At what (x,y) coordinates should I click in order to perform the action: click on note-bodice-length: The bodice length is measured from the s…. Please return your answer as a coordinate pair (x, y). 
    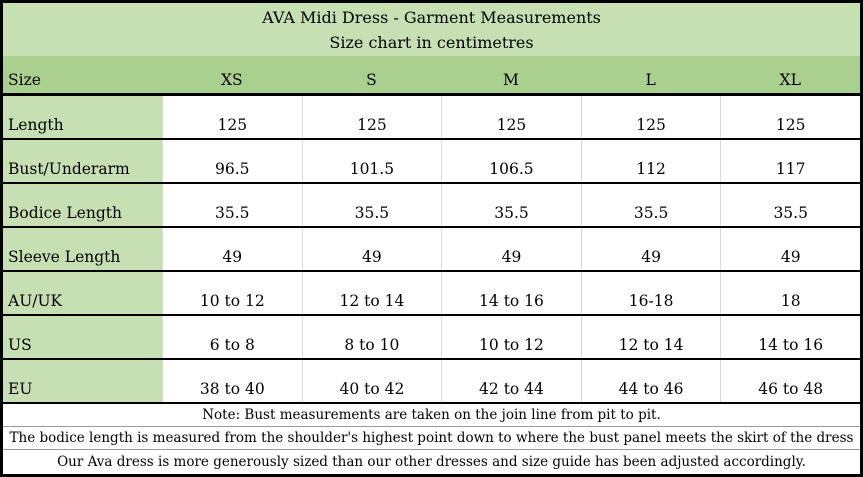
    Looking at the image, I should click on (431, 438).